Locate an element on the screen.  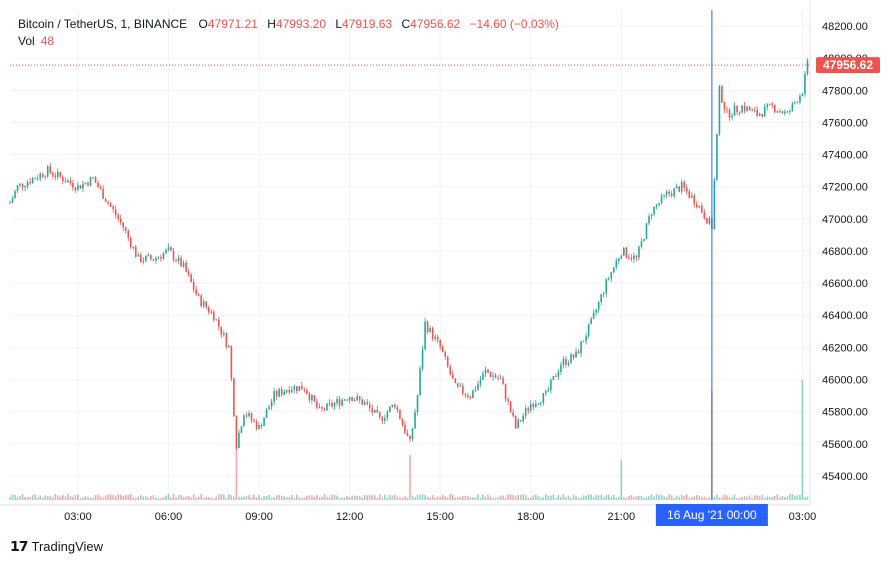
last-price-tag is located at coordinates (848, 65).